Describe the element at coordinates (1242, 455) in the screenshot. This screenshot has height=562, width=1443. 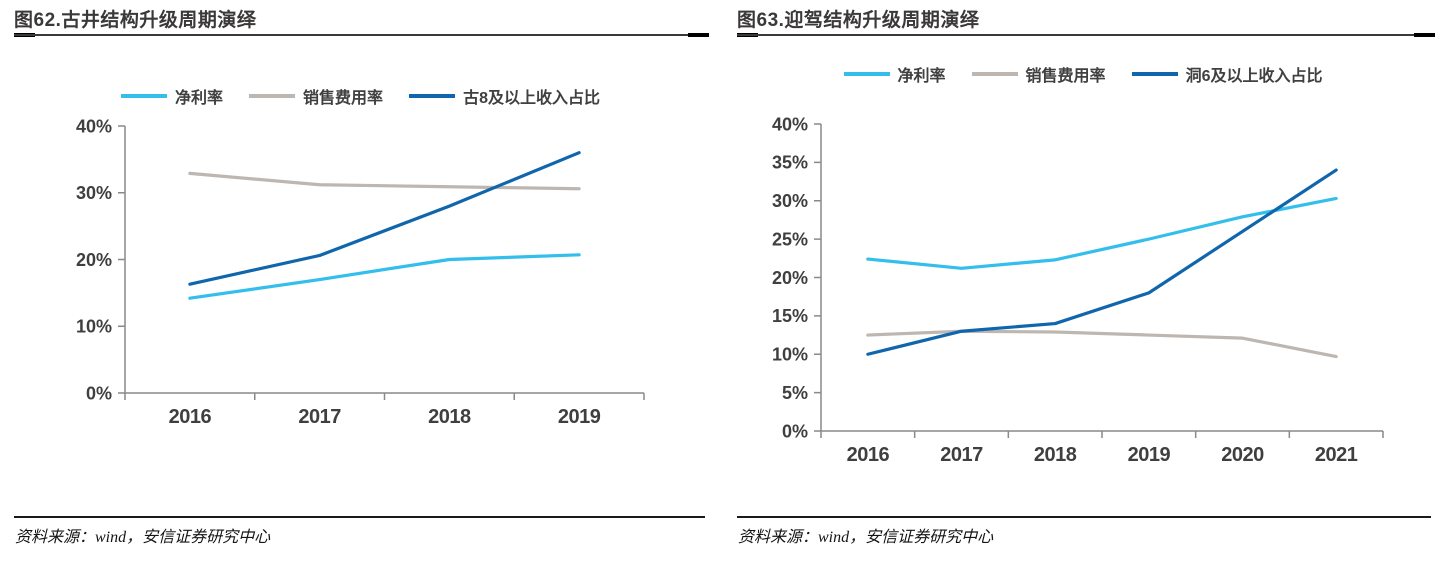
I see `x-tick-label: 2020` at that location.